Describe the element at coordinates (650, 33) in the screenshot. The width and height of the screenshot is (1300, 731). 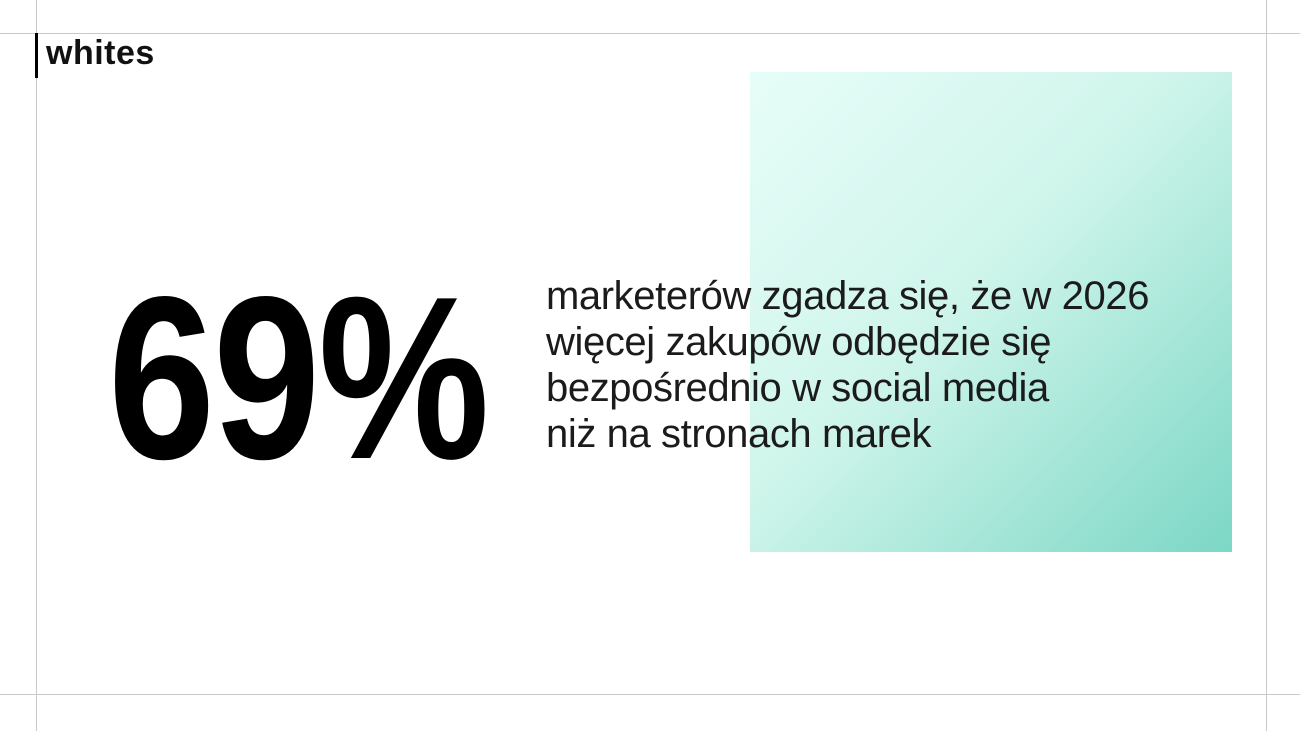
I see `guide-line-horizontal-top` at that location.